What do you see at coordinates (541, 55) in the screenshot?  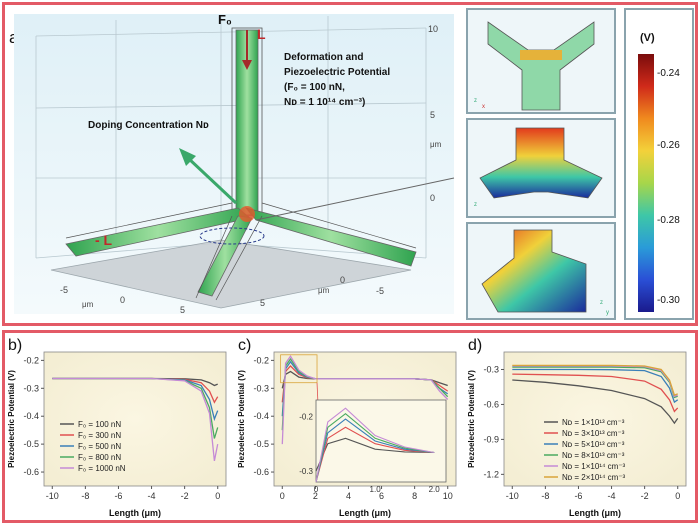 I see `zoom-top-junction-bar` at bounding box center [541, 55].